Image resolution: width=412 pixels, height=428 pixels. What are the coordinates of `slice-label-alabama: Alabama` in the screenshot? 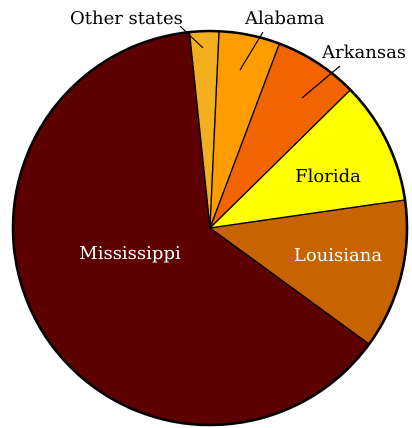 It's located at (284, 18).